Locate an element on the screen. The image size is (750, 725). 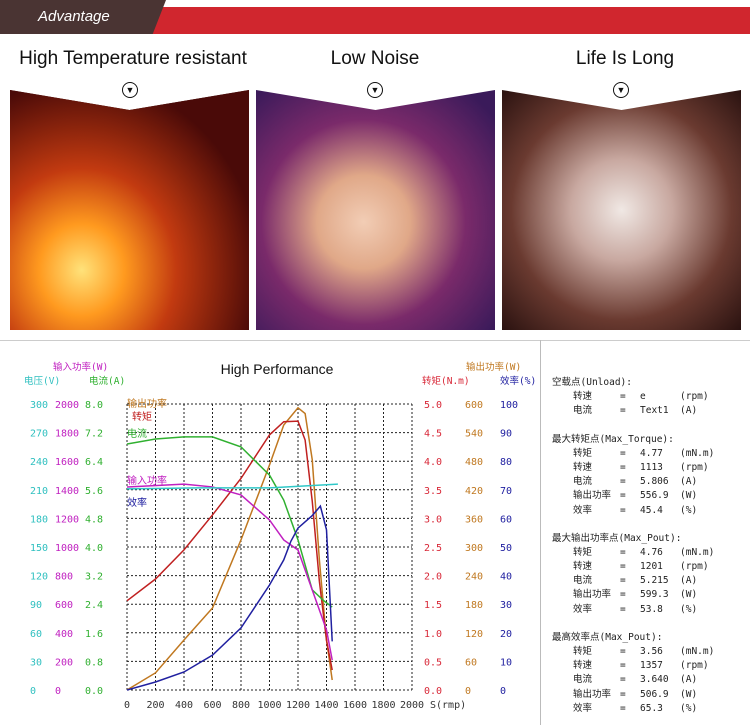
y-tick-label-voltage: 150 is located at coordinates (39, 548).